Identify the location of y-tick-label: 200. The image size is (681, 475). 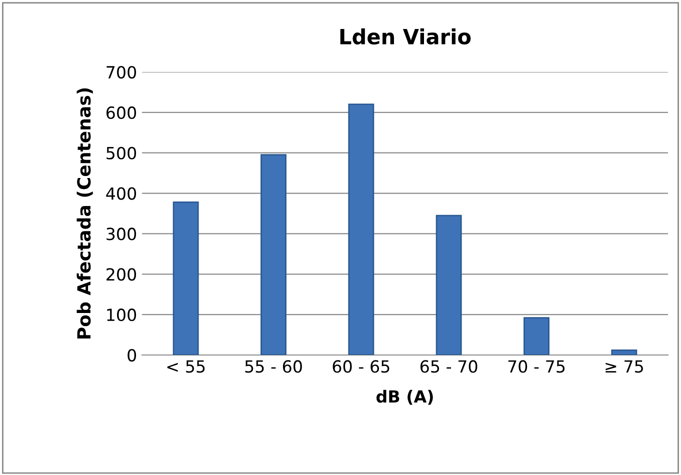
(121, 274).